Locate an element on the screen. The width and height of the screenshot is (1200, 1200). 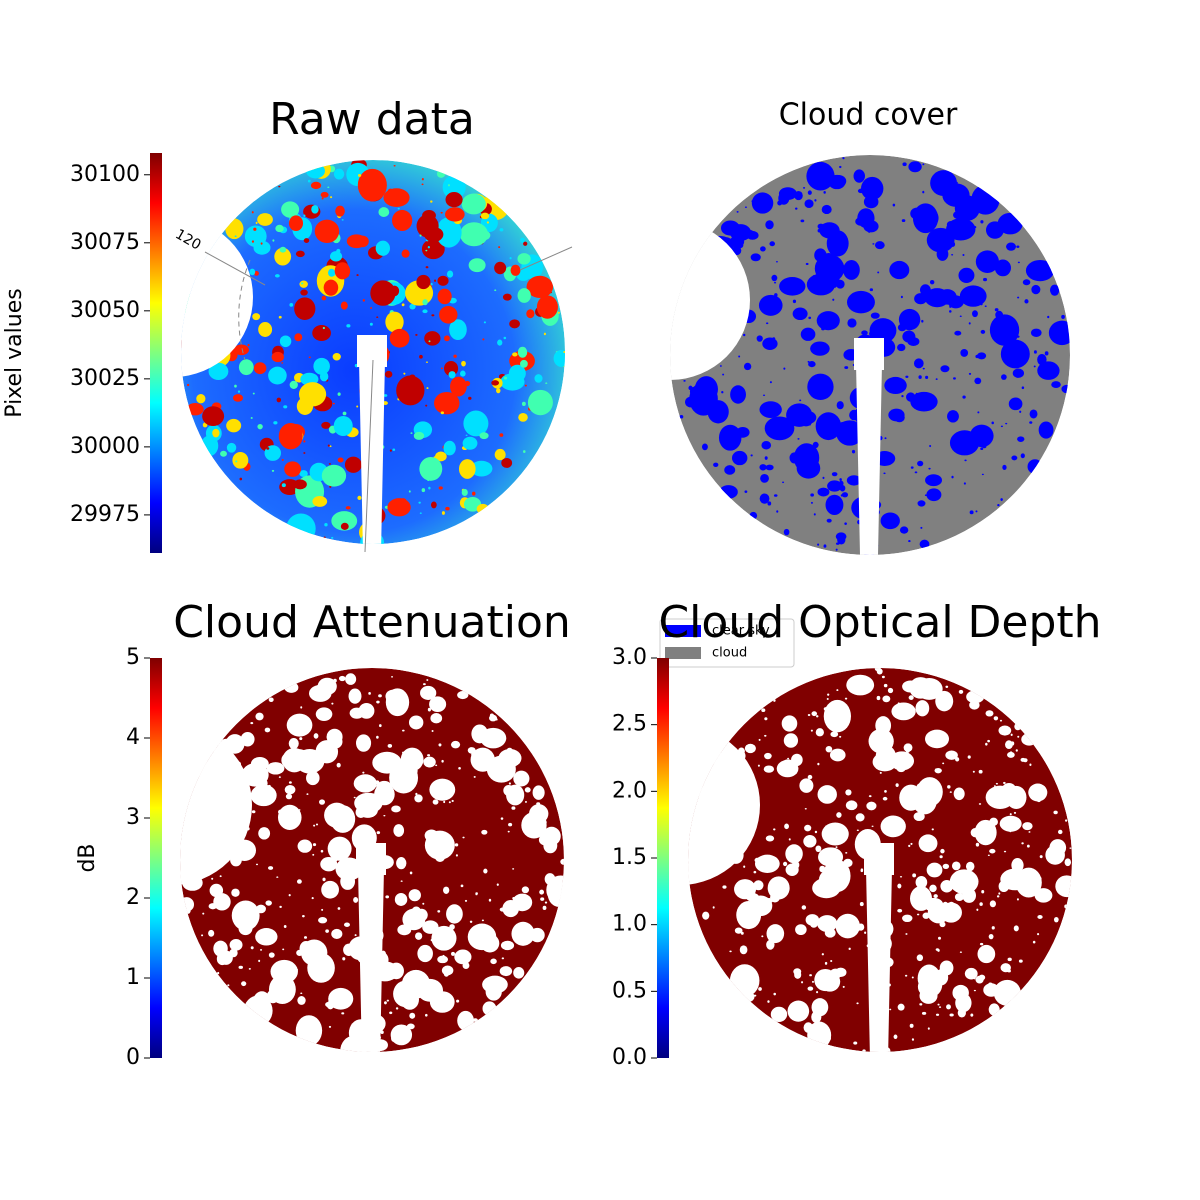
annotation: 120 is located at coordinates (187, 239).